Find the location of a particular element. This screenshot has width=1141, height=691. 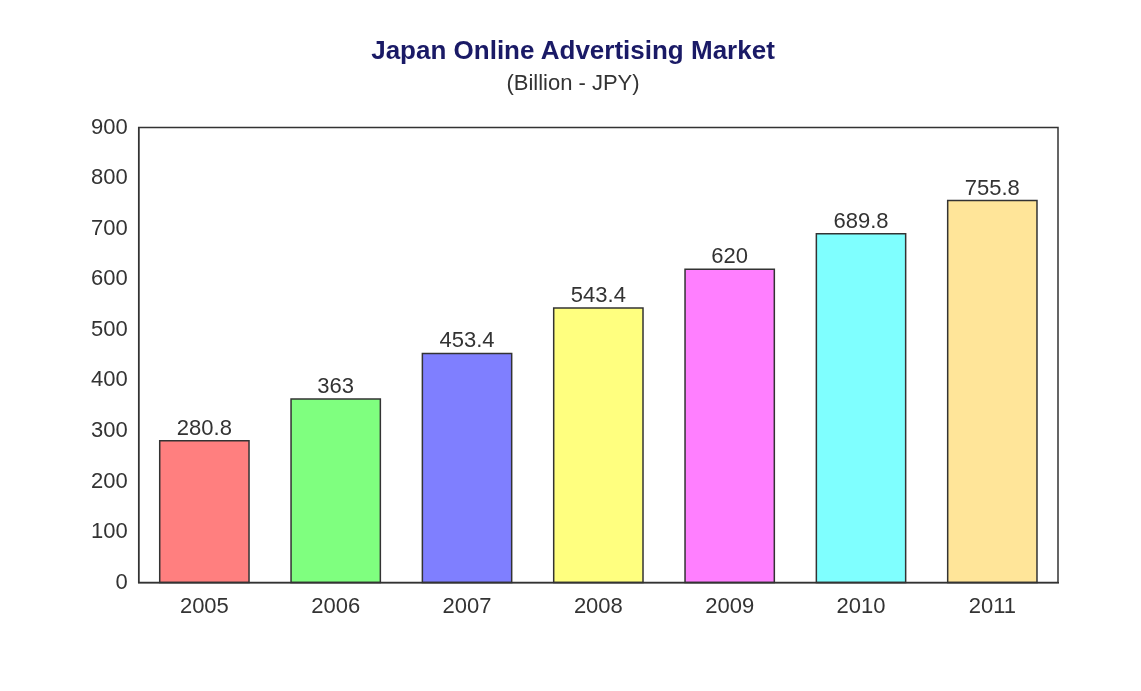

y-tick-label: 700 is located at coordinates (109, 227).